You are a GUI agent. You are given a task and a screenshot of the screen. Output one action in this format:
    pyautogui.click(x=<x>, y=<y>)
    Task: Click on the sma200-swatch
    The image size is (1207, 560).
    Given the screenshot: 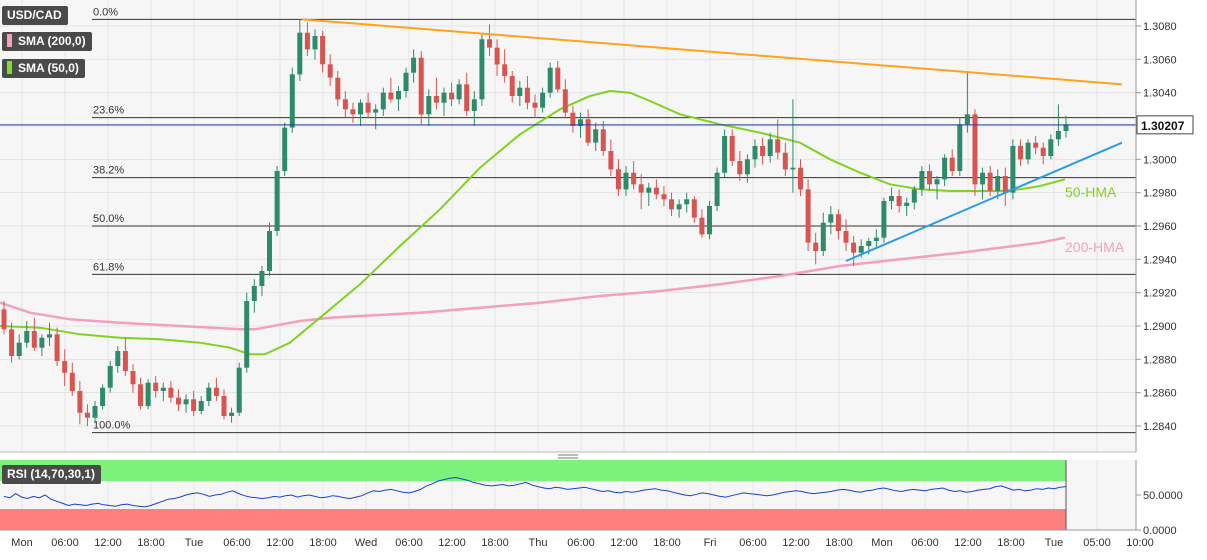 What is the action you would take?
    pyautogui.click(x=9, y=40)
    